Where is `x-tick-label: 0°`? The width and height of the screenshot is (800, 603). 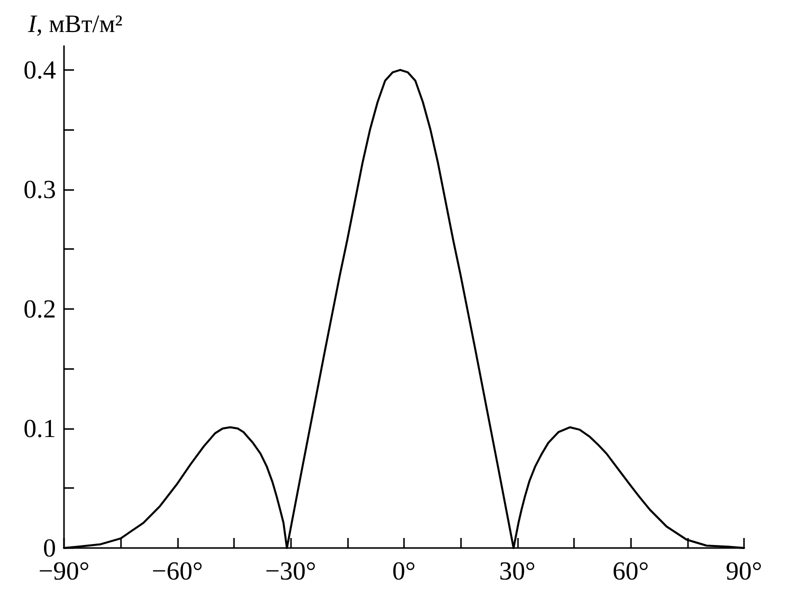 x-tick-label: 0° is located at coordinates (404, 571).